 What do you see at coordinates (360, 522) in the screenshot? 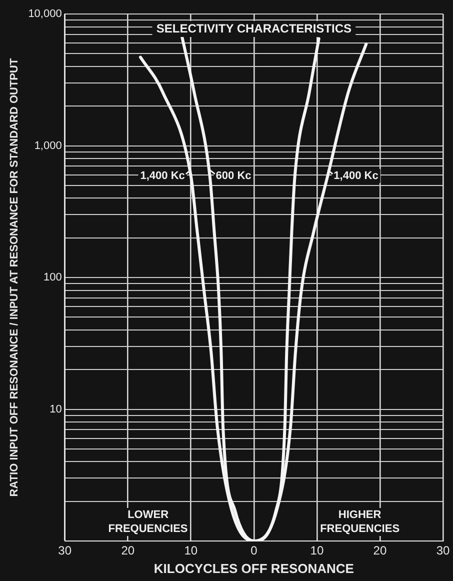
I see `annotation: HIGHER FREQUENCIES` at bounding box center [360, 522].